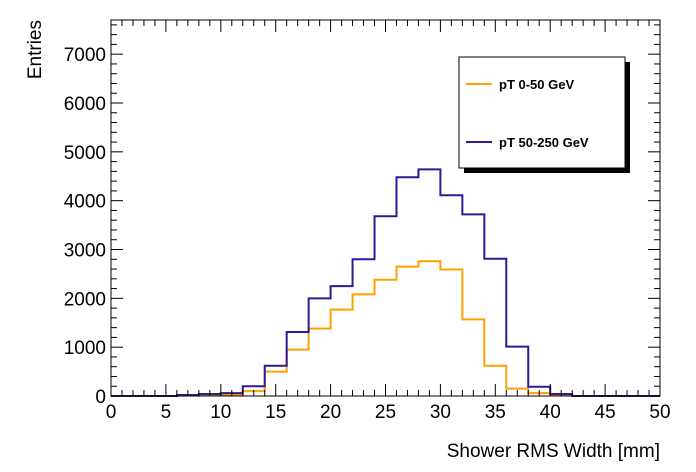 Image resolution: width=696 pixels, height=472 pixels. Describe the element at coordinates (550, 412) in the screenshot. I see `x-tick-label: 40` at that location.